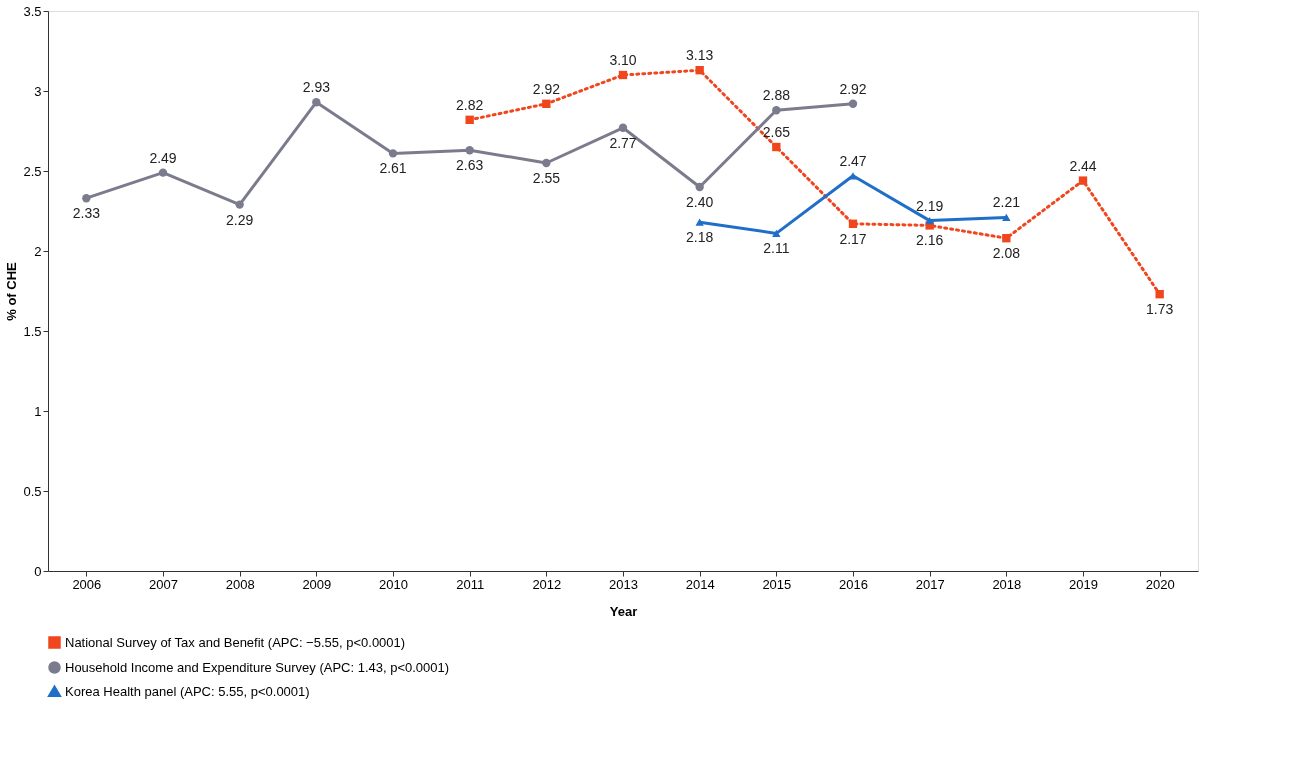 This screenshot has height=776, width=1310. What do you see at coordinates (1160, 584) in the screenshot?
I see `x-tick-label: 2020` at bounding box center [1160, 584].